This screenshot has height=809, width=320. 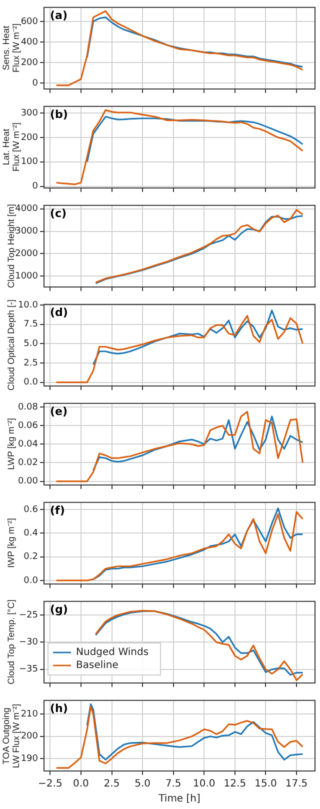 What do you see at coordinates (11, 543) in the screenshot?
I see `y-axis-title: IWP [kg m⁻²]` at bounding box center [11, 543].